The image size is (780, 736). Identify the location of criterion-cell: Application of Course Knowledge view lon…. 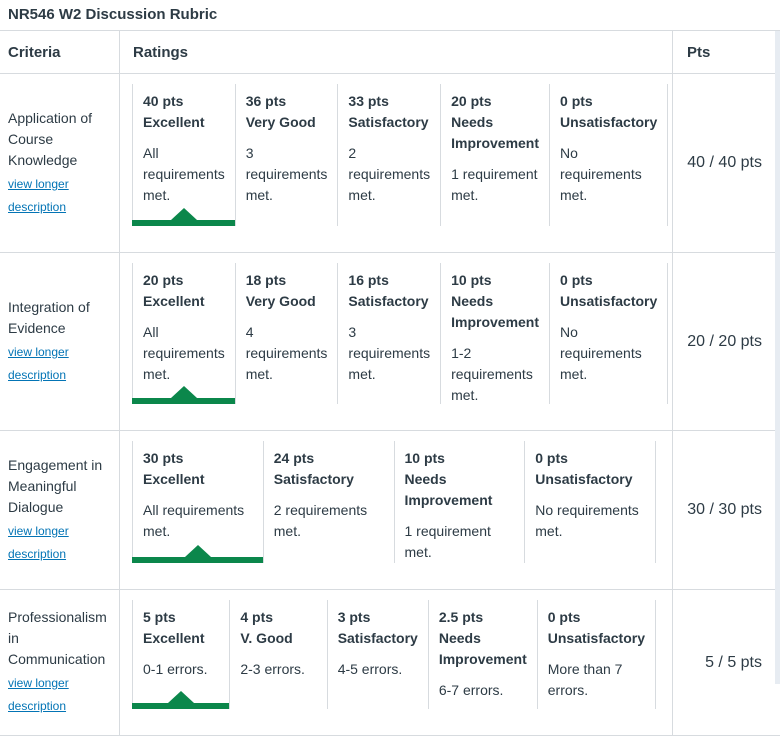
(59, 163).